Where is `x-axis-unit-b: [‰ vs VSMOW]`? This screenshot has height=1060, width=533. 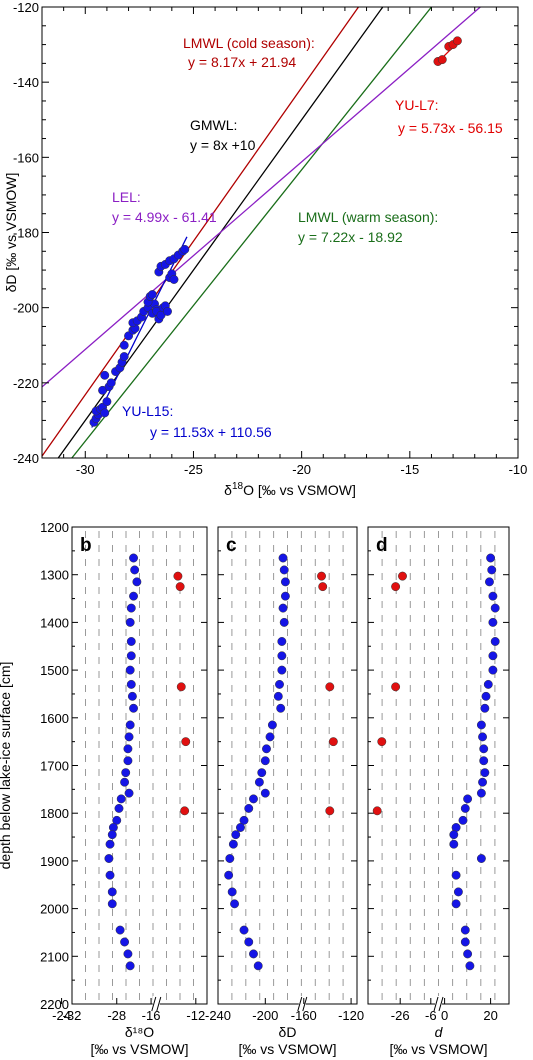 x-axis-unit-b: [‰ vs VSMOW] is located at coordinates (140, 1049).